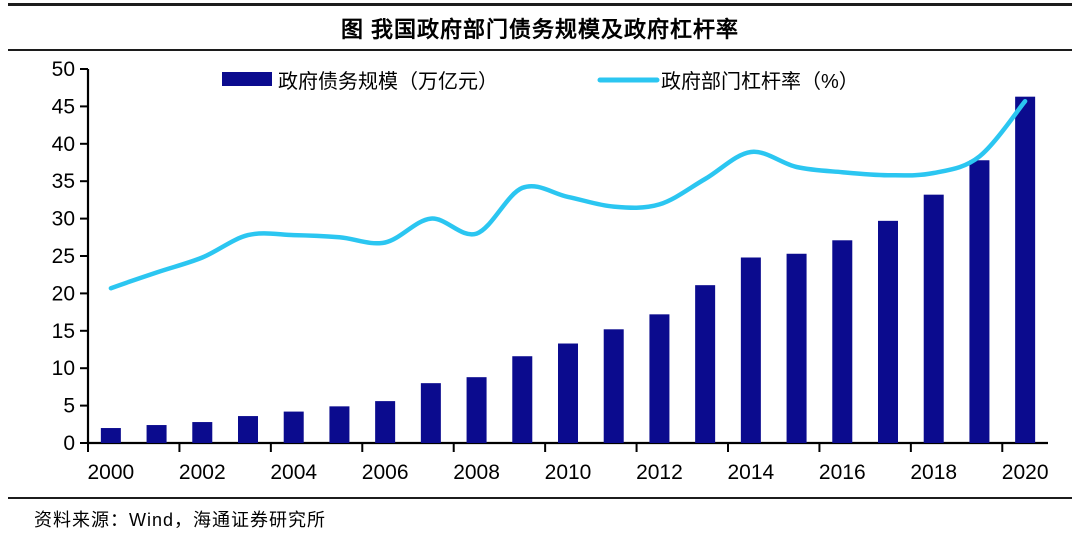  I want to click on x-tick-label: 2006, so click(385, 472).